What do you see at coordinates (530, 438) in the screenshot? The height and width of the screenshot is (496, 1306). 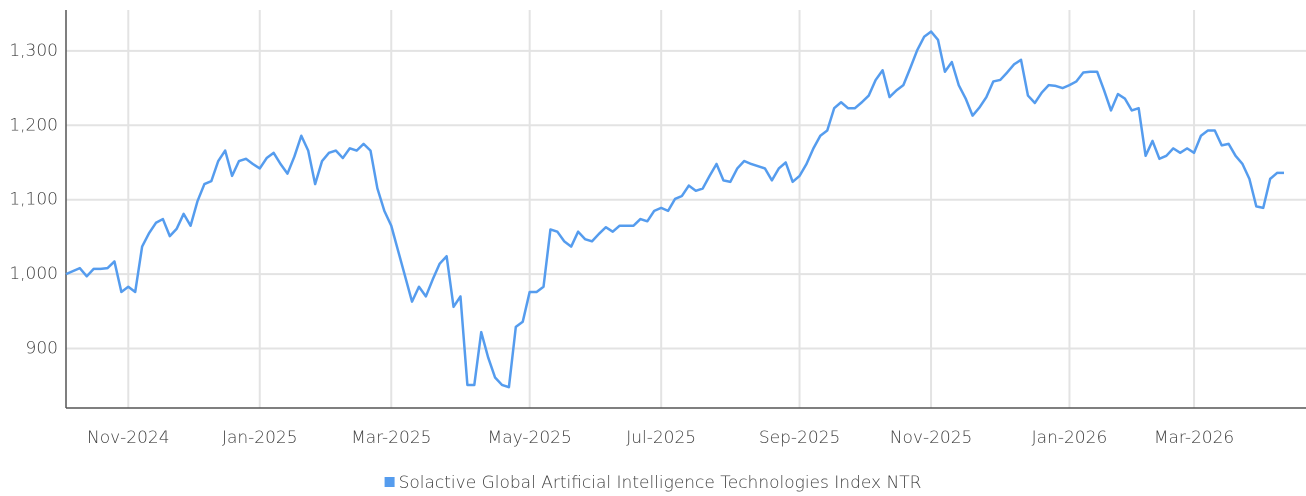 I see `x-tick-label: May-2025` at bounding box center [530, 438].